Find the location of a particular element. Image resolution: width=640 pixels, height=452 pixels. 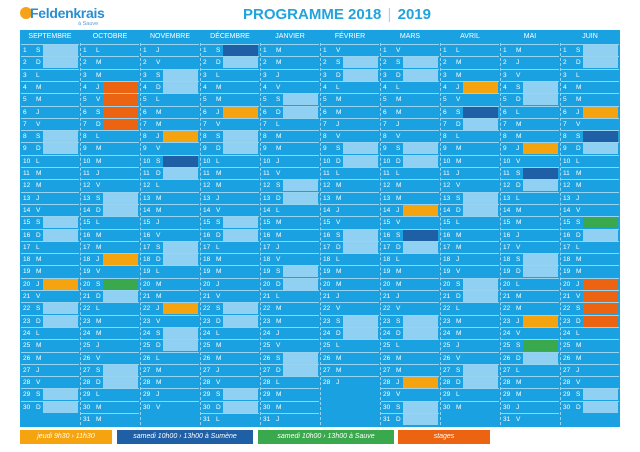

day-cell: 12 L is located at coordinates (170, 185).